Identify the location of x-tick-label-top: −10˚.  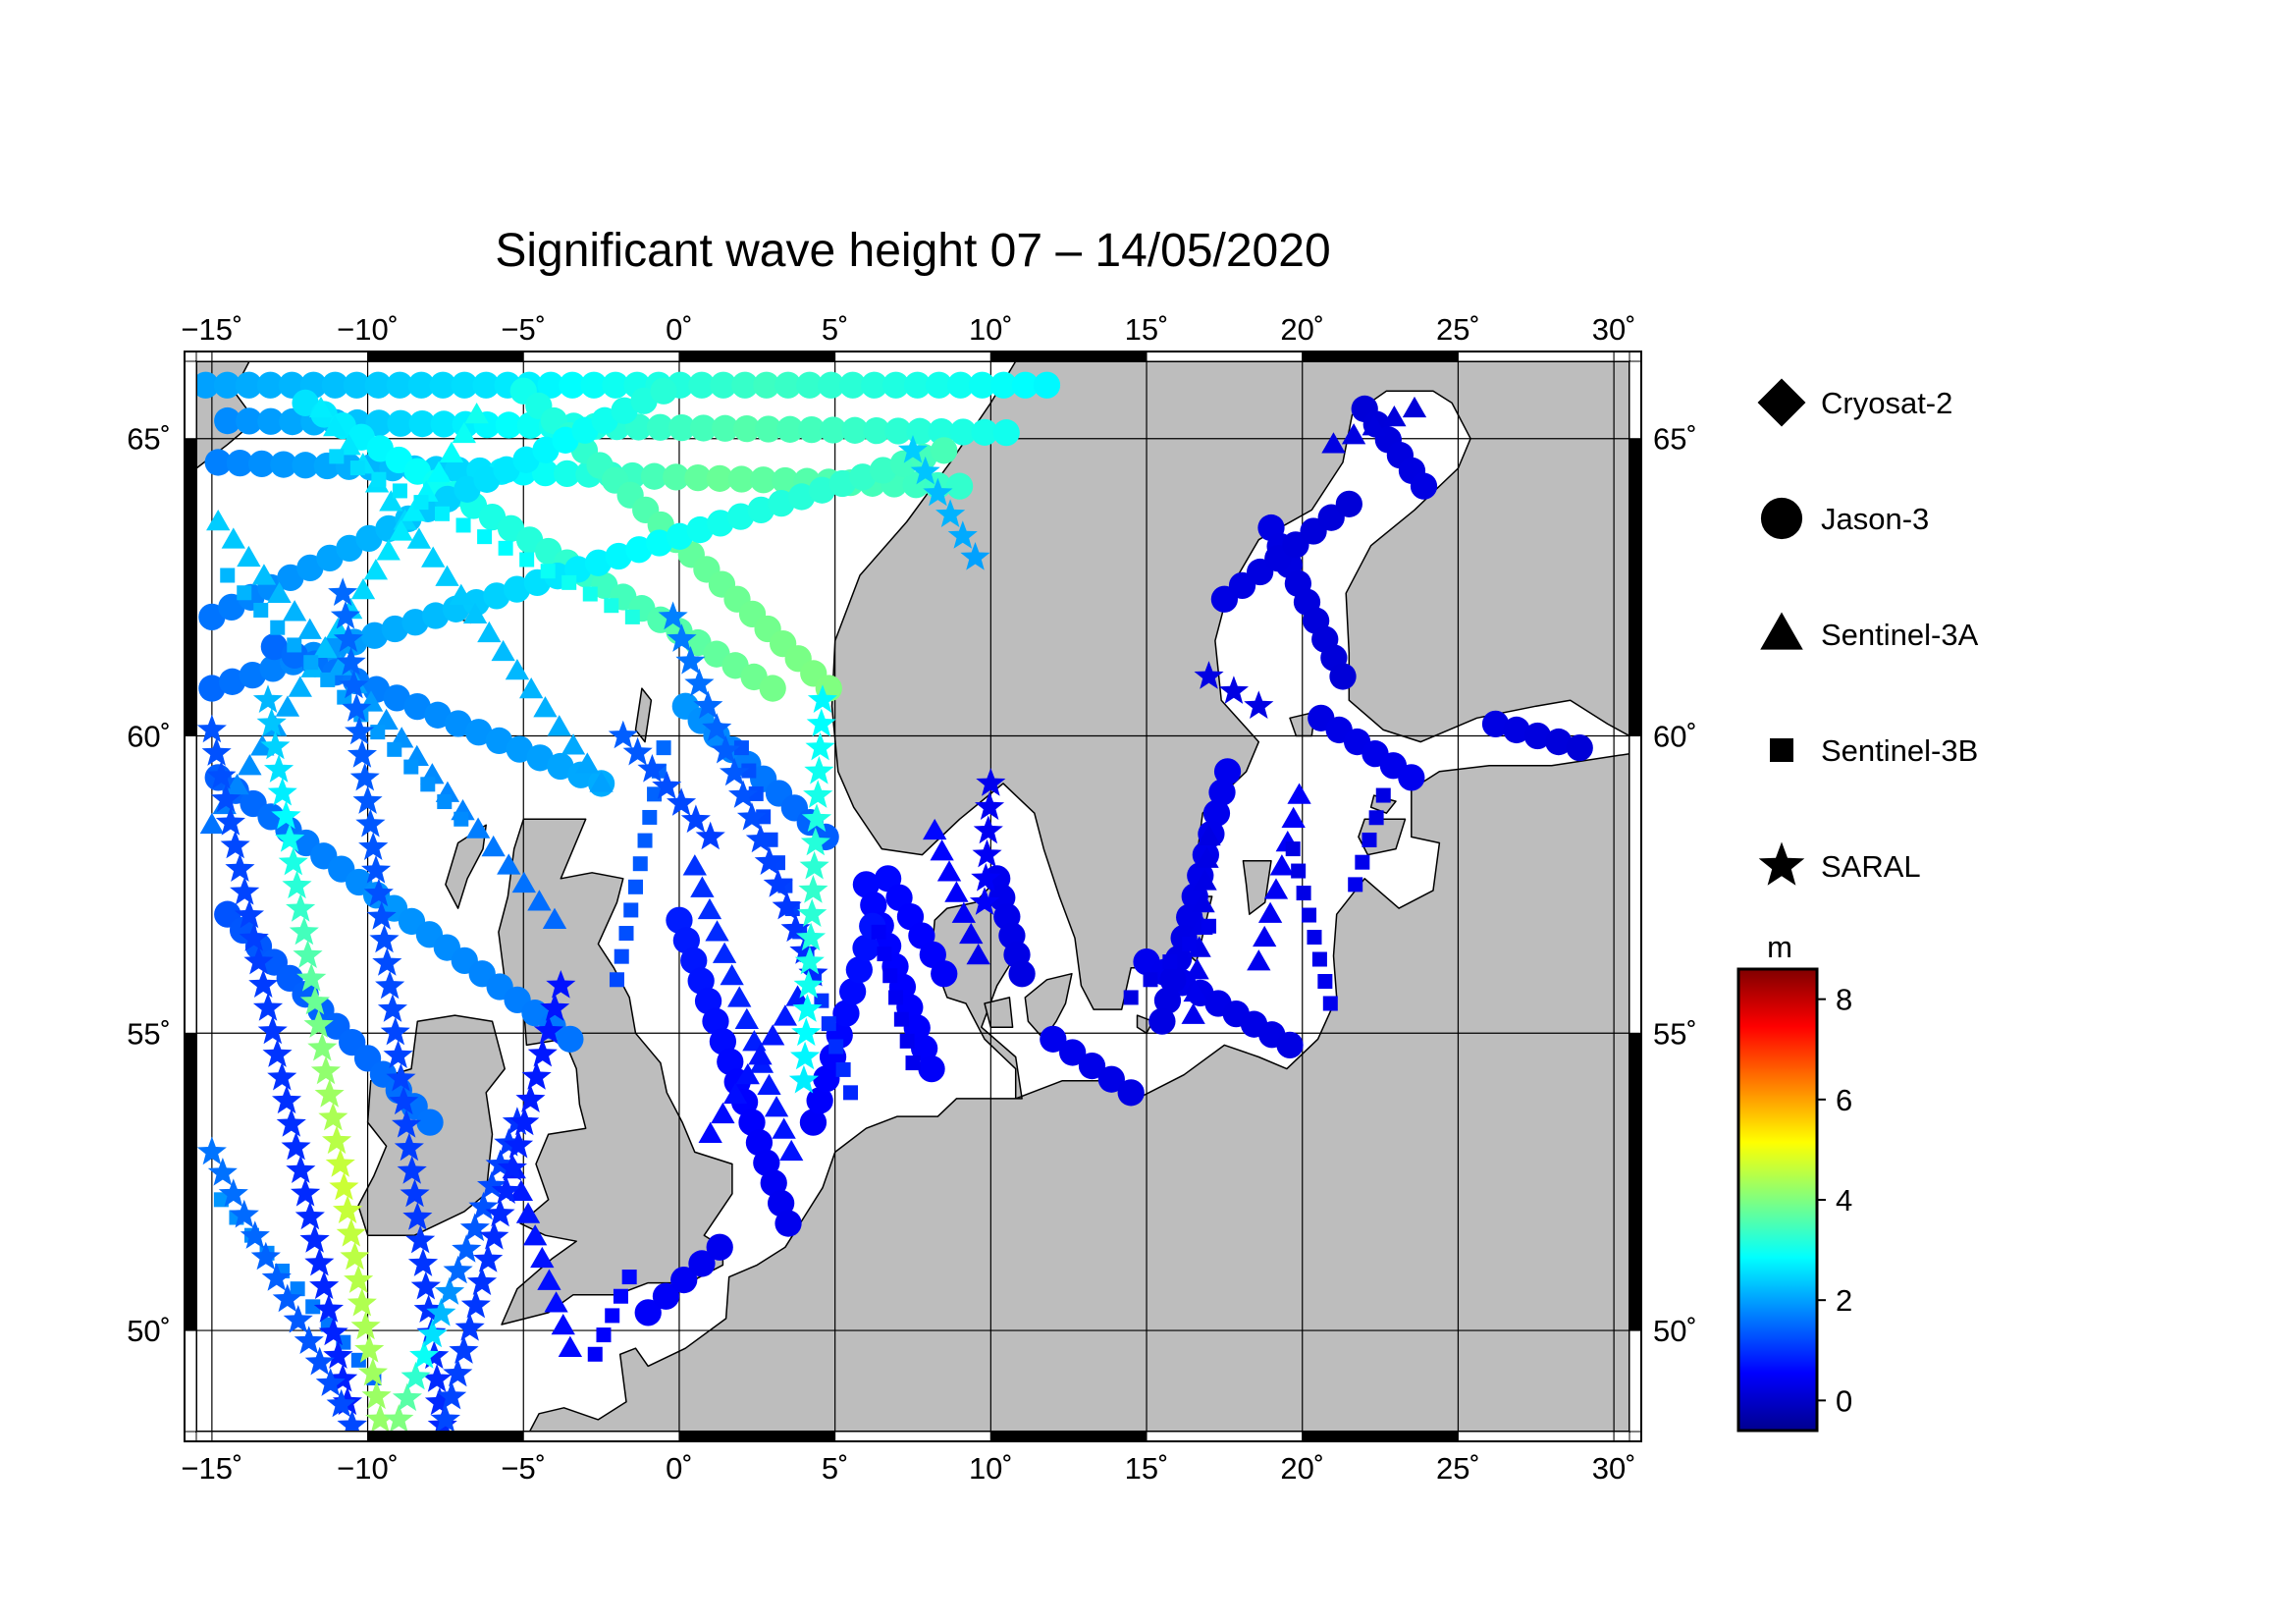
(368, 329).